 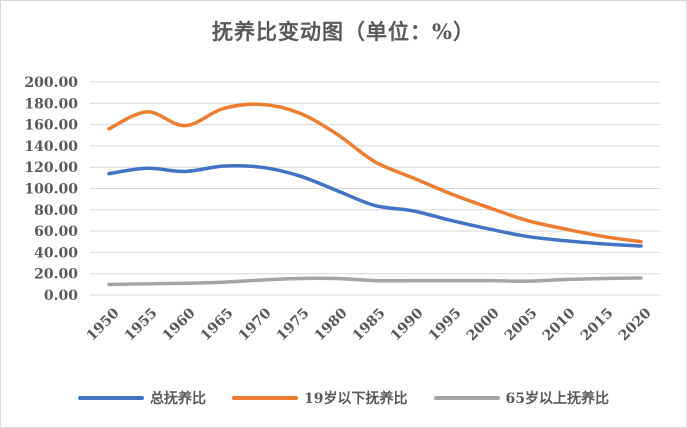 What do you see at coordinates (559, 324) in the screenshot?
I see `x-tick-label: 2010` at bounding box center [559, 324].